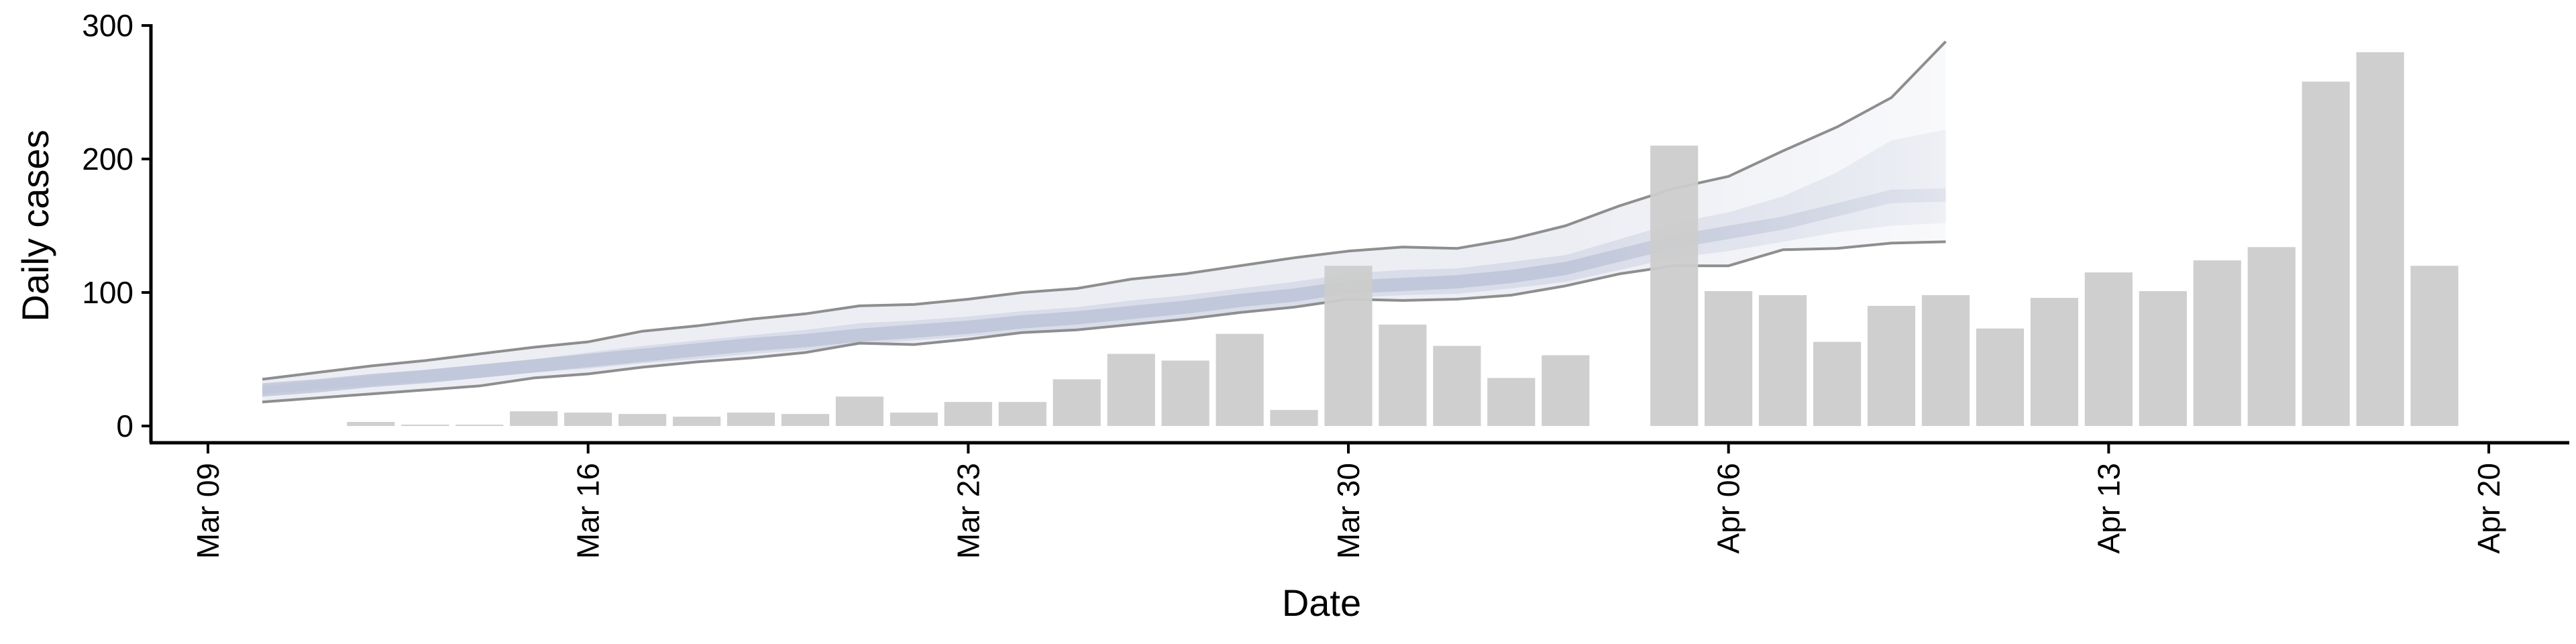 This screenshot has width=2576, height=644. What do you see at coordinates (107, 159) in the screenshot?
I see `y-tick-label-200: 200` at bounding box center [107, 159].